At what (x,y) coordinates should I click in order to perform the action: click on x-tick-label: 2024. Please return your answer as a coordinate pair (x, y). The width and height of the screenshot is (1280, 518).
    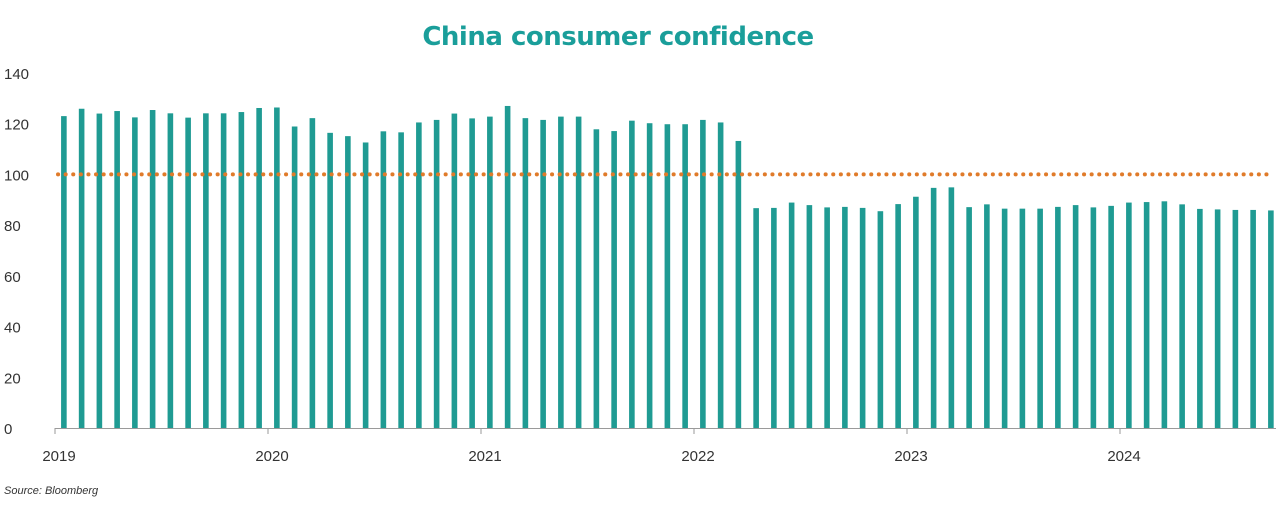
    Looking at the image, I should click on (1123, 456).